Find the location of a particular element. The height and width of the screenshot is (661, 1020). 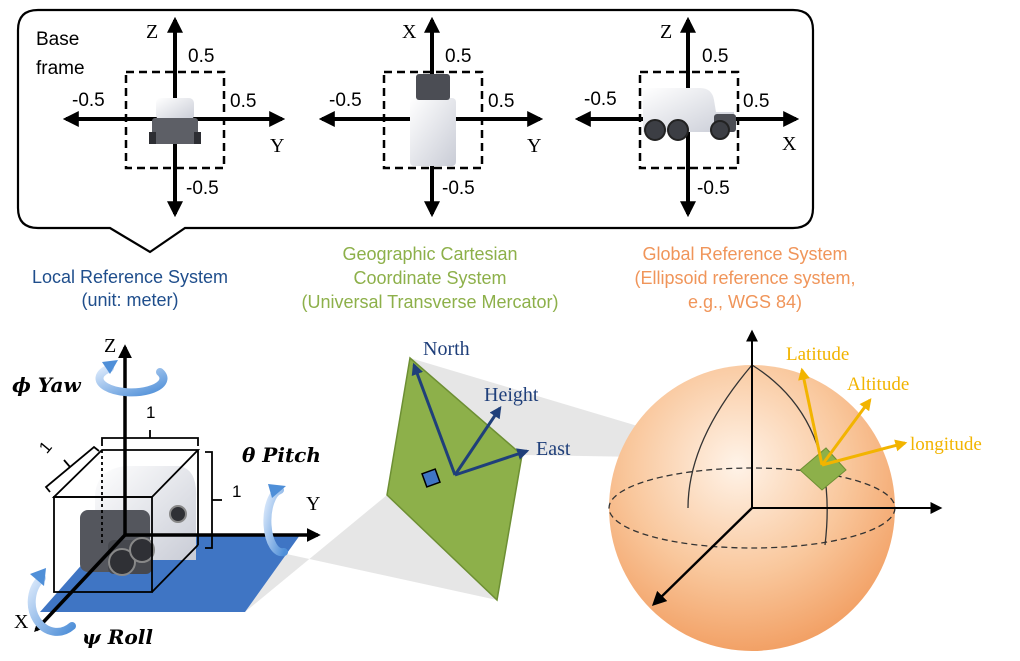

local-frame: 1 1 1 Z Y X ϕ Yaw θ Pitch ψ Roll is located at coordinates (166, 492).